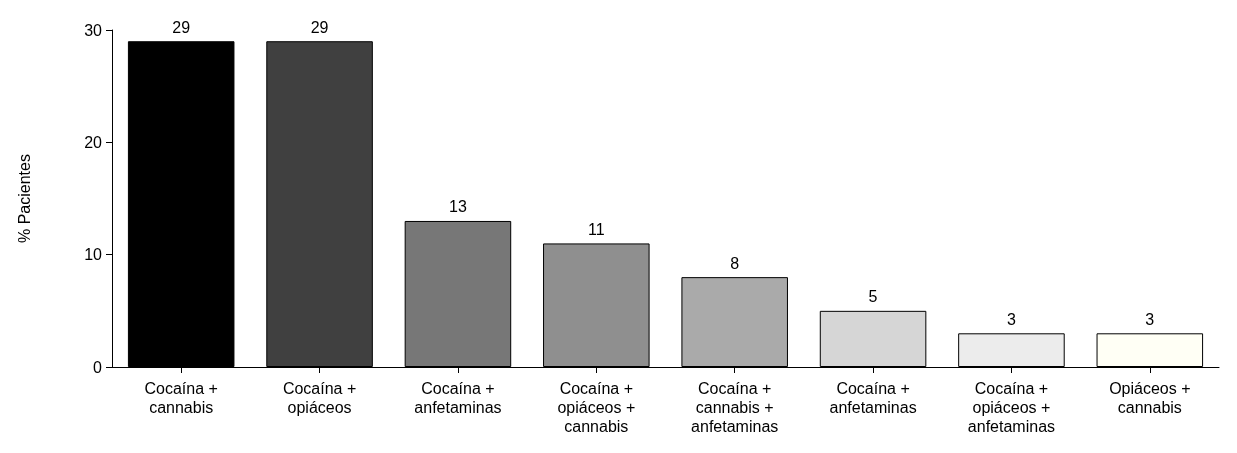  Describe the element at coordinates (319, 398) in the screenshot. I see `x-tick-label: Cocaína + opiáceos` at that location.